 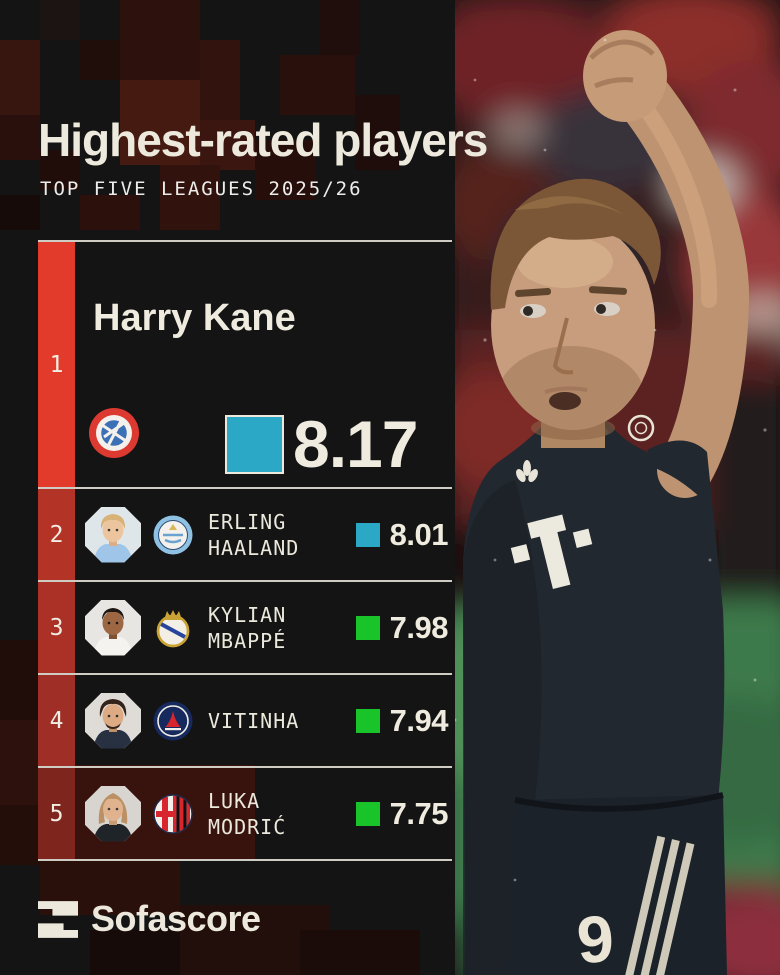 I want to click on player-name: Harry Kane, so click(x=194, y=318).